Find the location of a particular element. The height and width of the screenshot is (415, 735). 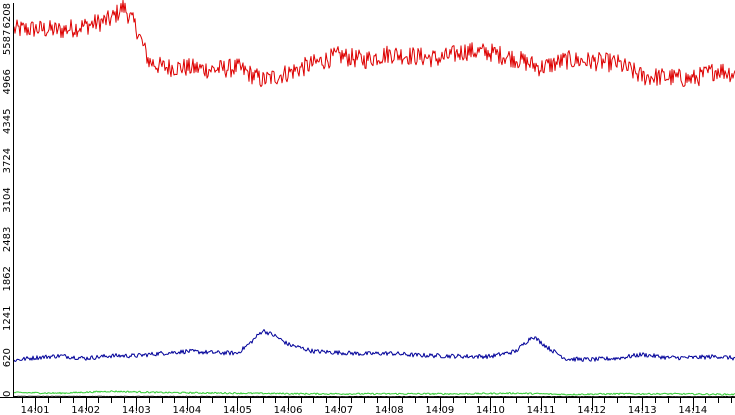

x-tick-label: 14:03 is located at coordinates (136, 410).